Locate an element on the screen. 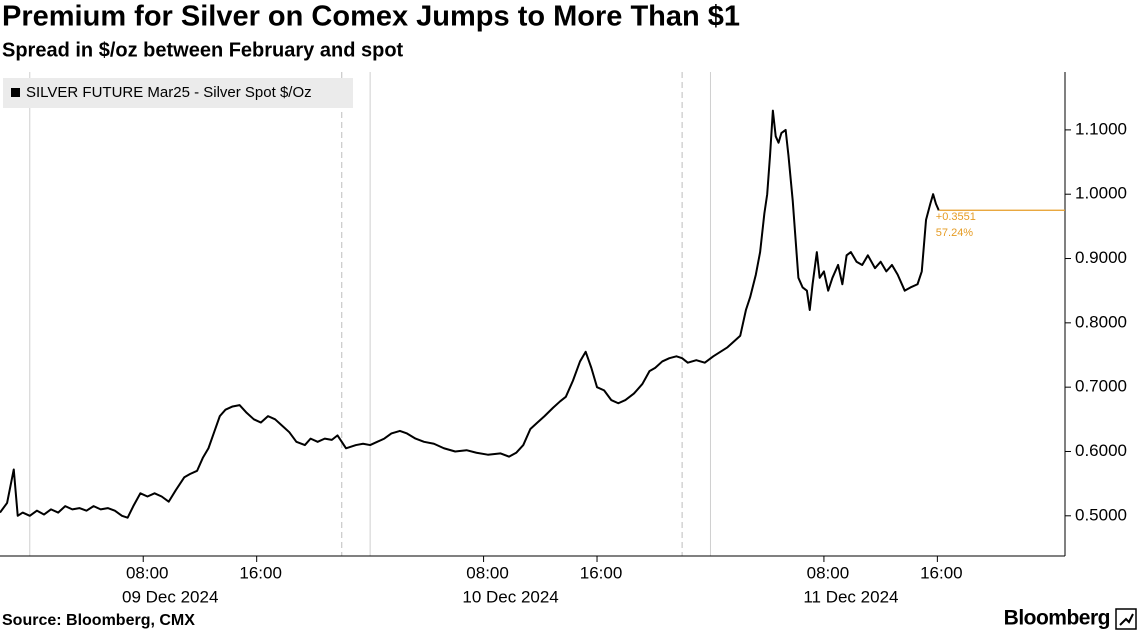 This screenshot has height=631, width=1138. y-tick-label: 1.1000 is located at coordinates (1101, 128).